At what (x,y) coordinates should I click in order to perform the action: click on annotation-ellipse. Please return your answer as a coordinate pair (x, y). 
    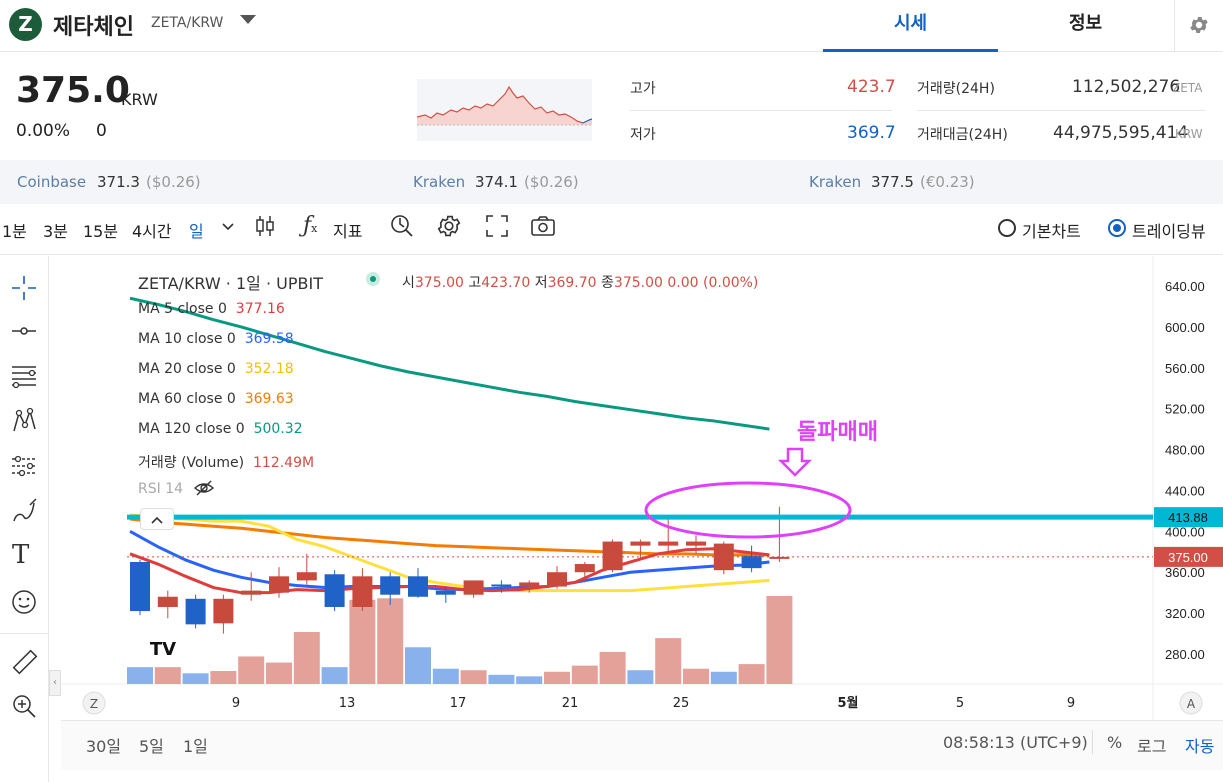
    Looking at the image, I should click on (748, 510).